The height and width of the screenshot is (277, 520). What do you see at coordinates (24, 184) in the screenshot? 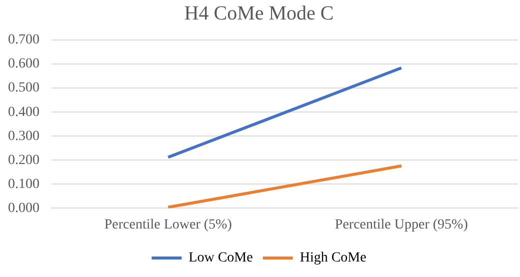
I see `y-tick-label: 0.100` at bounding box center [24, 184].